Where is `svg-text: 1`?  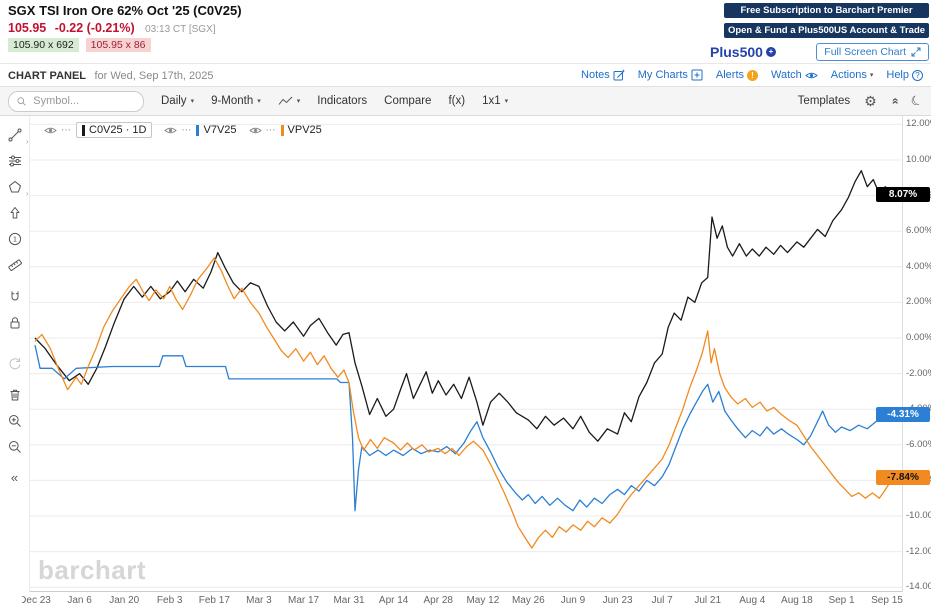 svg-text: 1 is located at coordinates (14, 239).